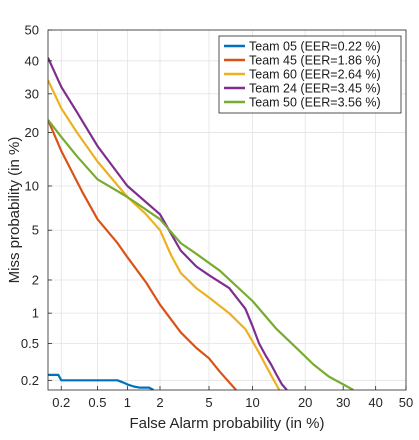  What do you see at coordinates (32, 30) in the screenshot?
I see `y-tick-label: 50` at bounding box center [32, 30].